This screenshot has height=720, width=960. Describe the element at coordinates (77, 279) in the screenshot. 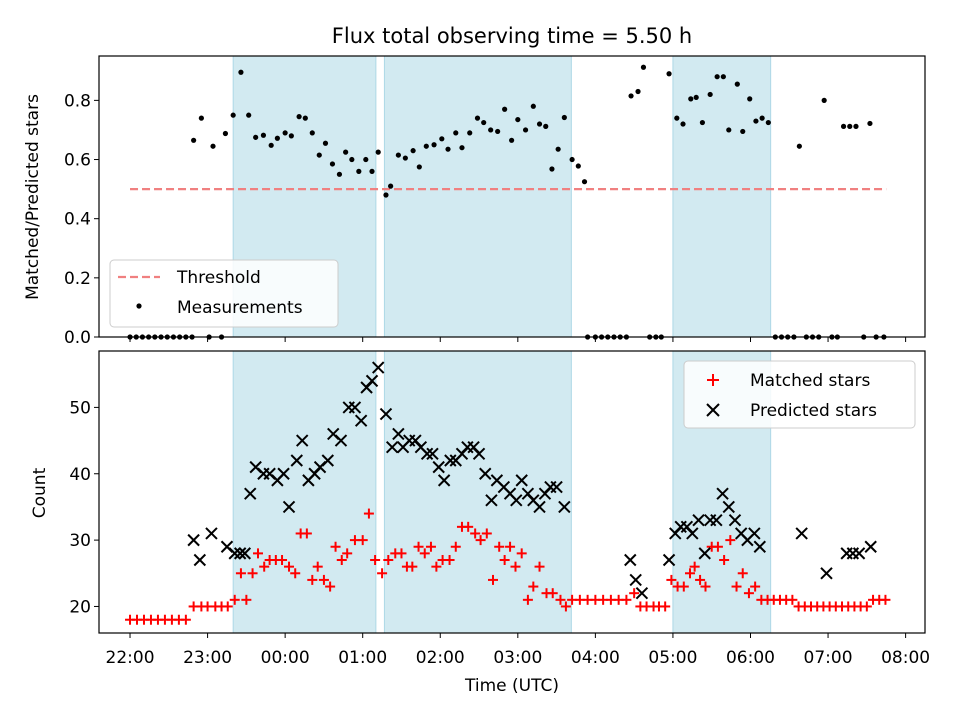

I see `y-tick-label: 0.2` at that location.